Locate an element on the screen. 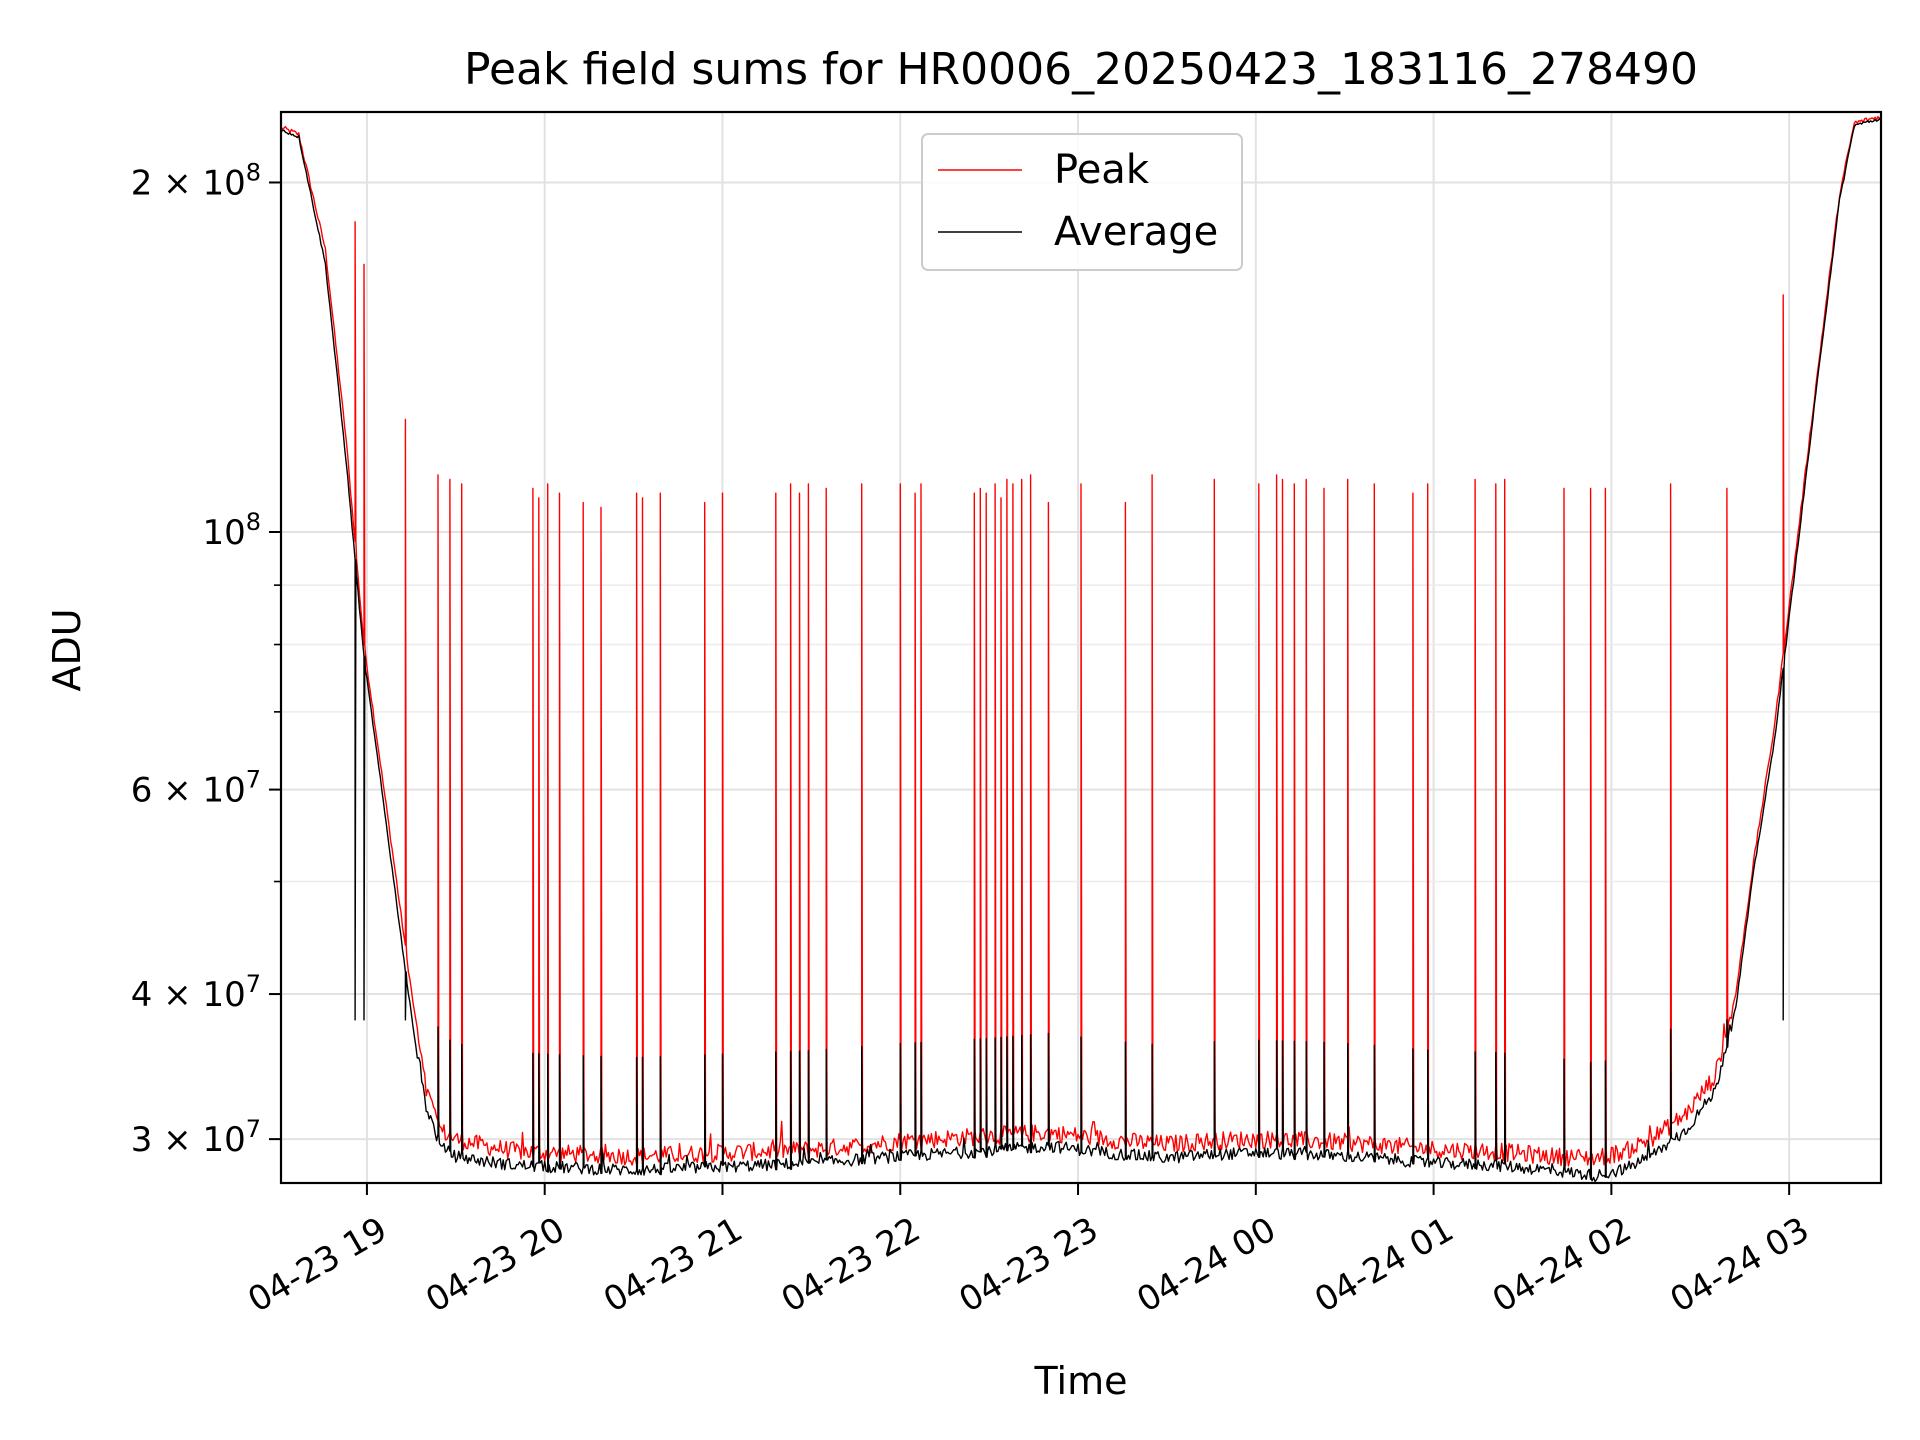 Image resolution: width=1920 pixels, height=1440 pixels. legend-label-peak: Peak is located at coordinates (1102, 170).